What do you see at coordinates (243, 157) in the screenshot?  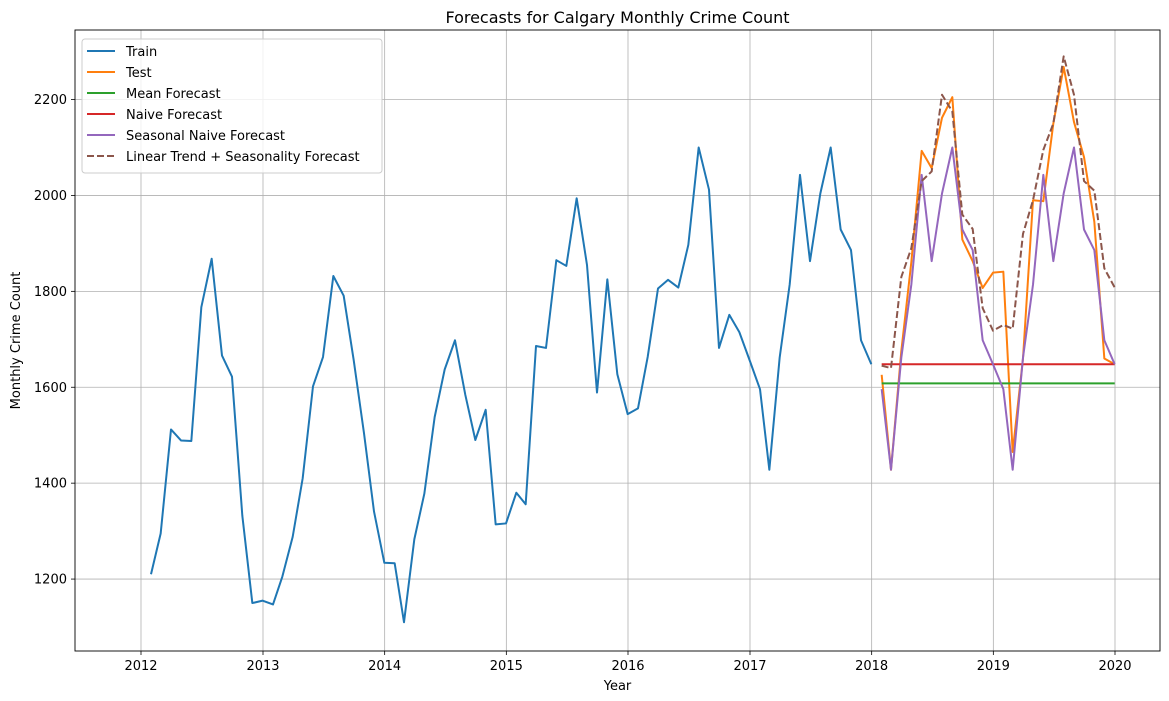 I see `legend-label: Linear Trend + Seasonality Forecast` at bounding box center [243, 157].